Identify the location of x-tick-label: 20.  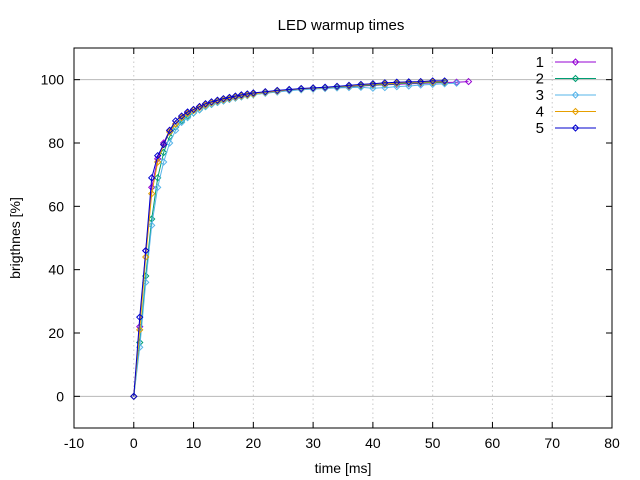
(254, 443).